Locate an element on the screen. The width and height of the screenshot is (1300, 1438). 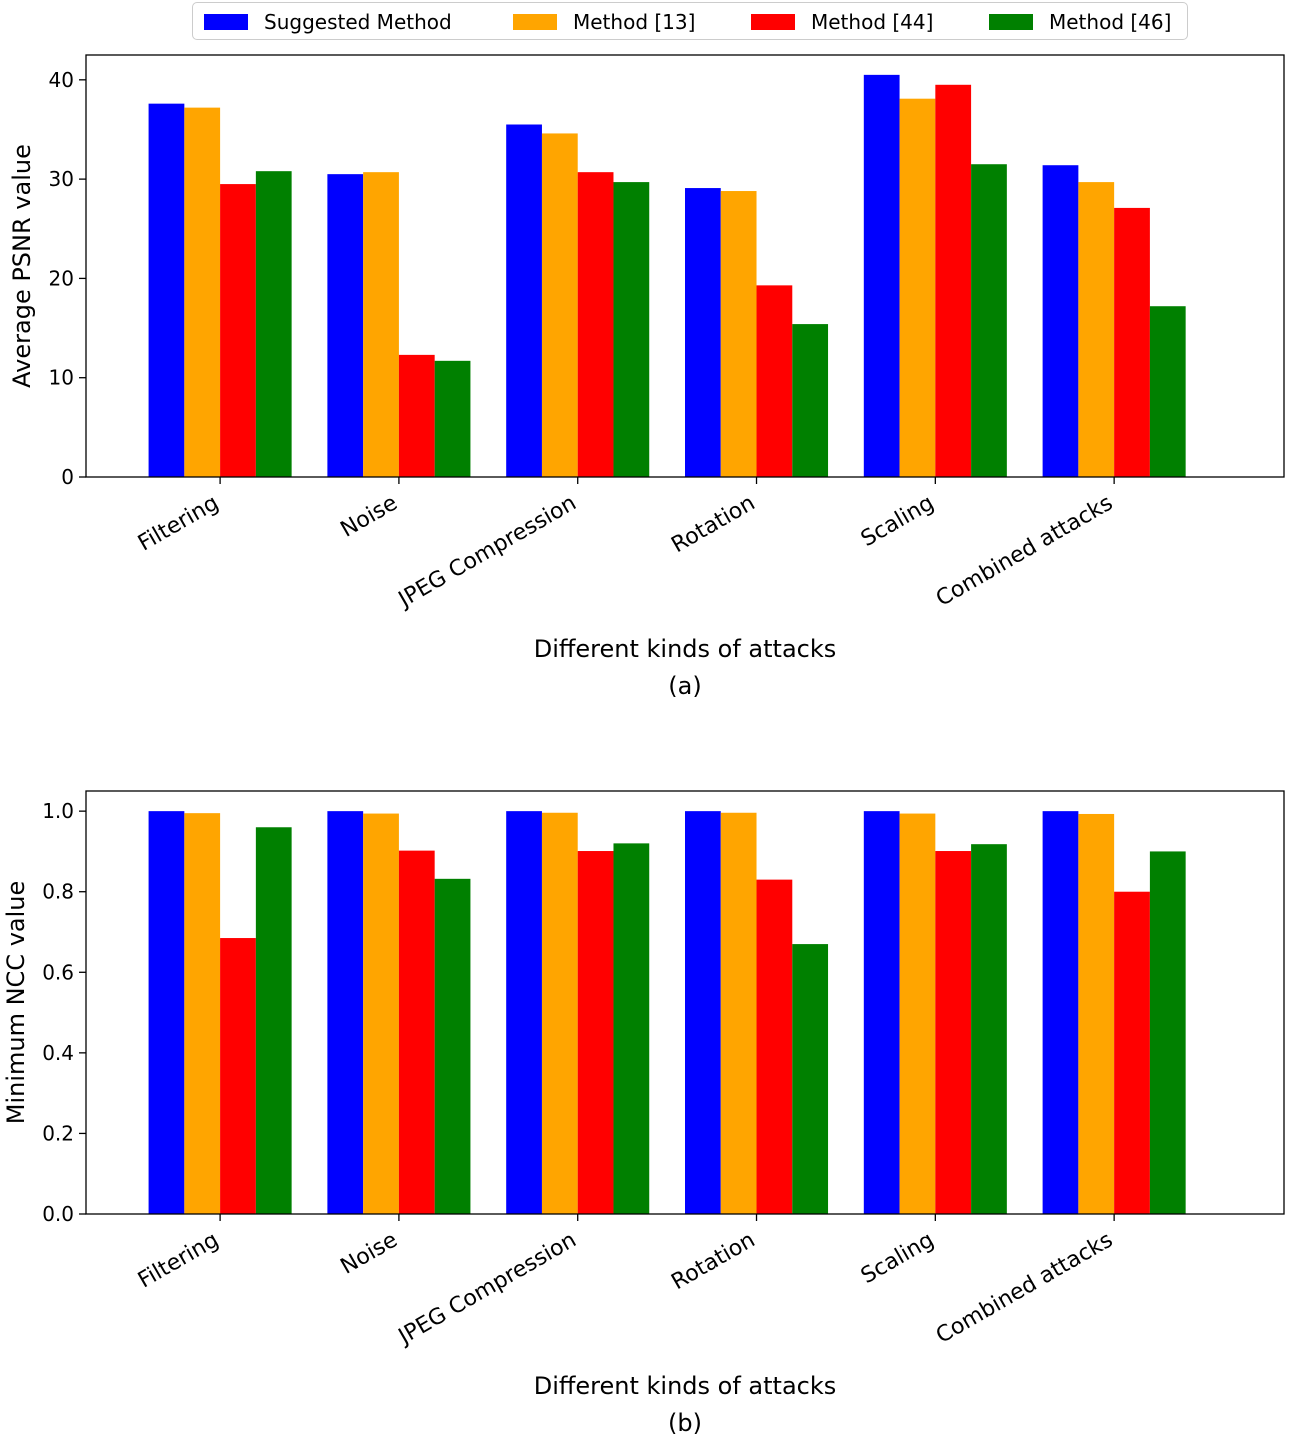
y-axis-label: Average PSNR value is located at coordinates (22, 266).